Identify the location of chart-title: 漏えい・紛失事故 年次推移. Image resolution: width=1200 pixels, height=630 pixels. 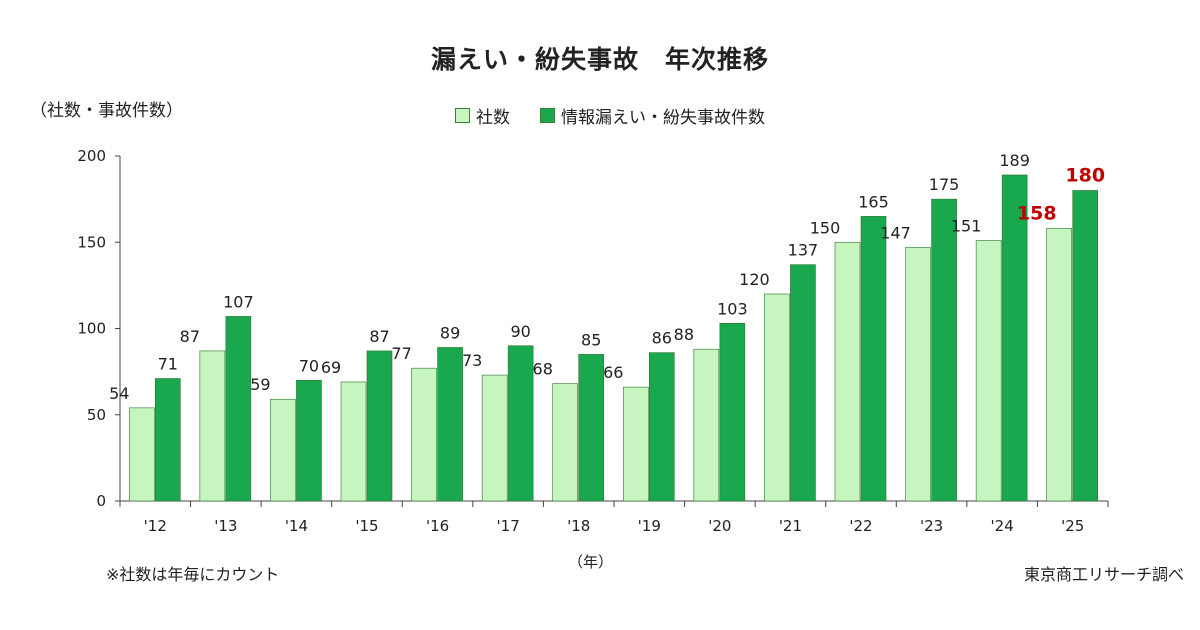
(599, 59).